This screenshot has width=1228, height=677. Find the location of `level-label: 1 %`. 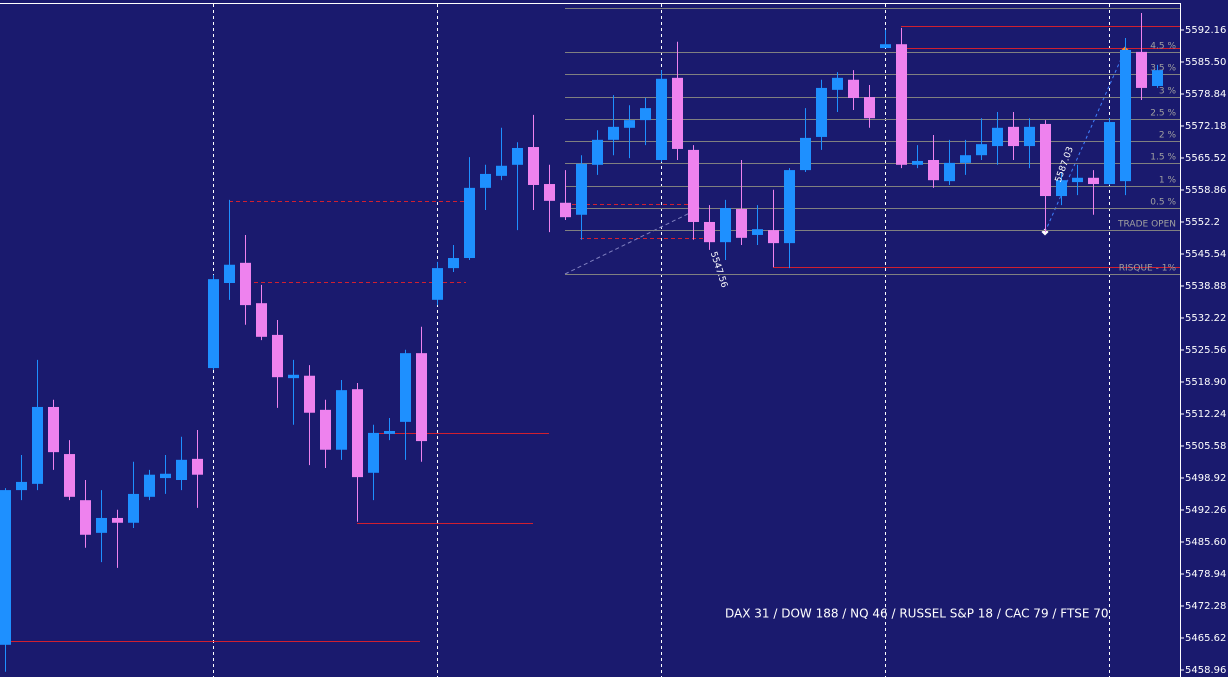

level-label: 1 % is located at coordinates (1168, 181).